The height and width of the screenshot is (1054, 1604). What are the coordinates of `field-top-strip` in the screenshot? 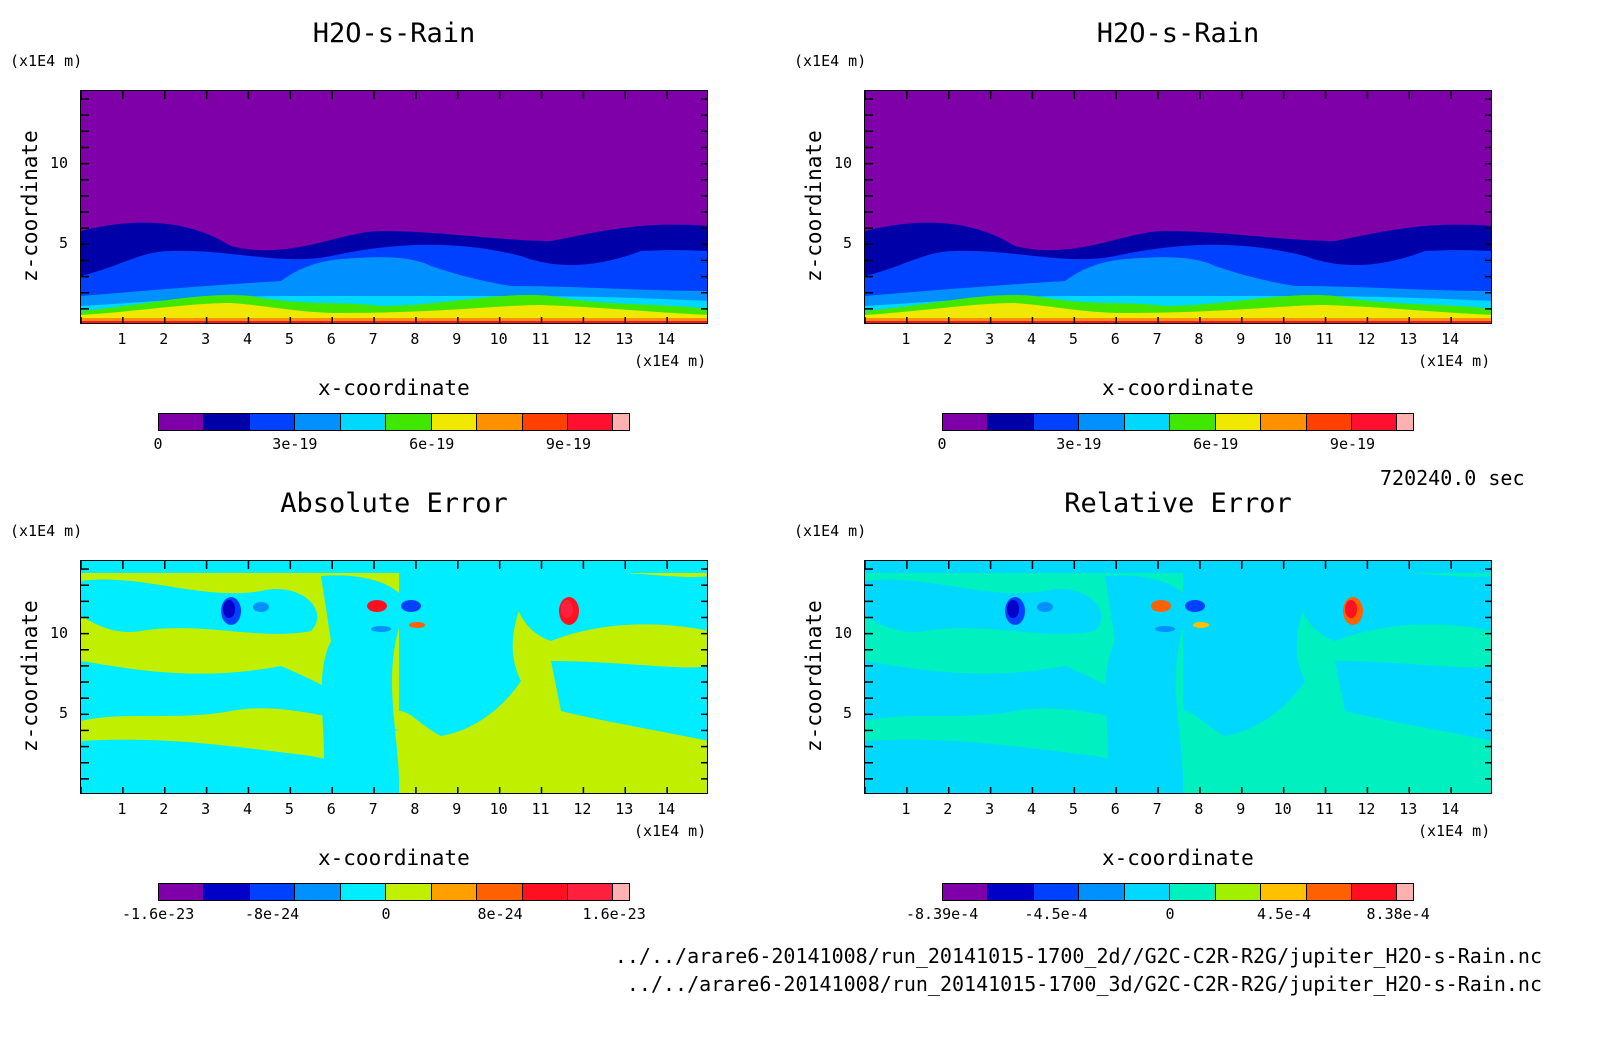 It's located at (394, 567).